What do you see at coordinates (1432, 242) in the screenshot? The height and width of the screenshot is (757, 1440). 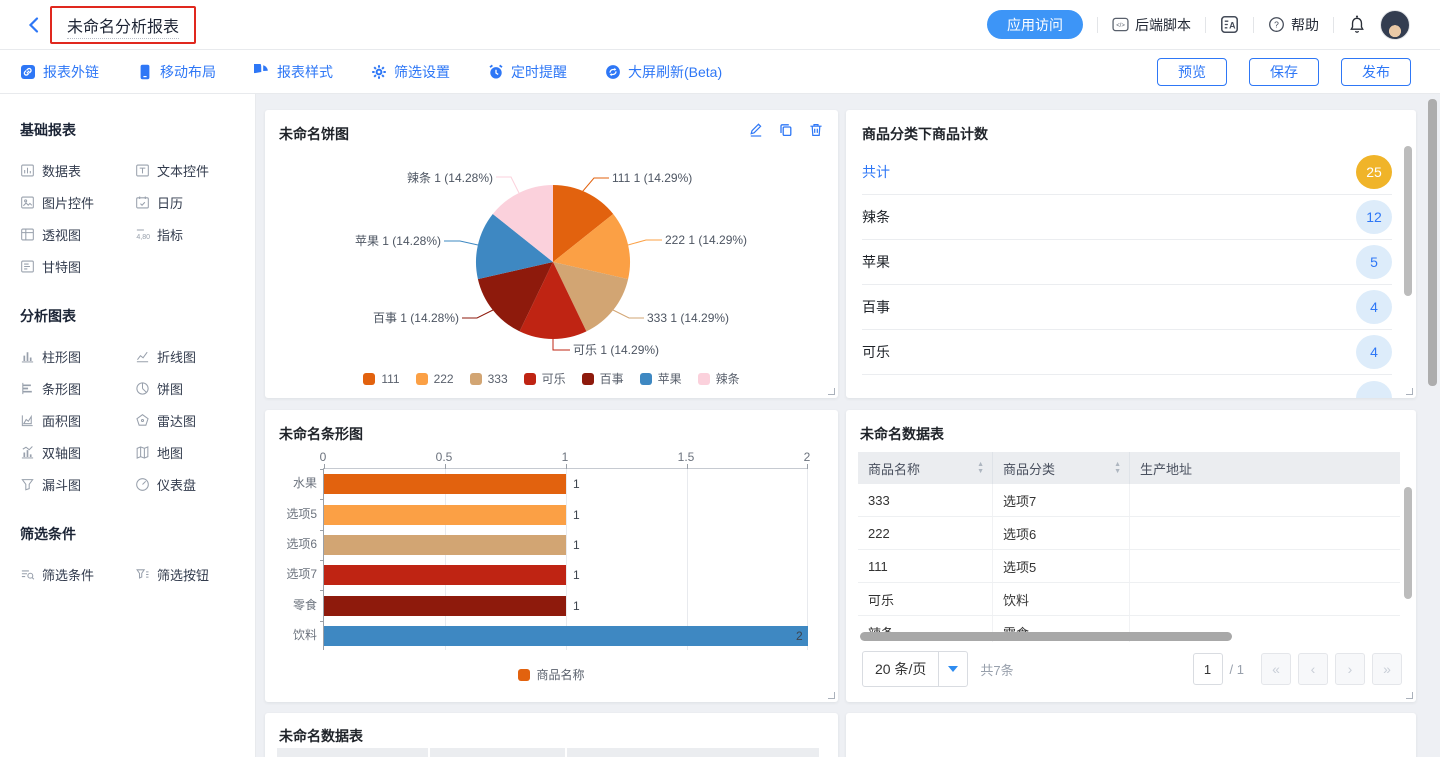 I see `page-scrollbar` at bounding box center [1432, 242].